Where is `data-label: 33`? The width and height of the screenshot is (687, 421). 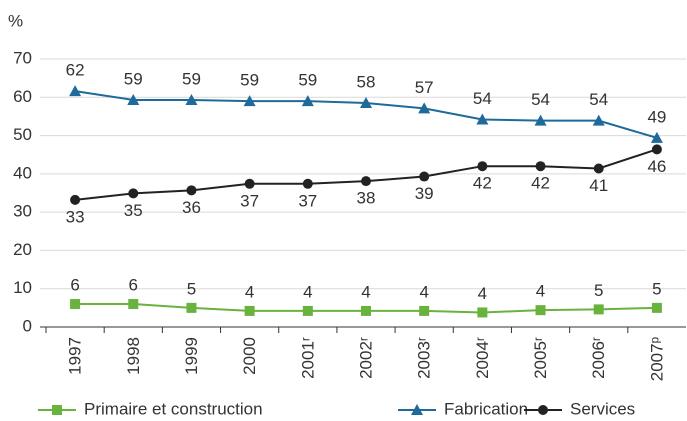 data-label: 33 is located at coordinates (75, 216).